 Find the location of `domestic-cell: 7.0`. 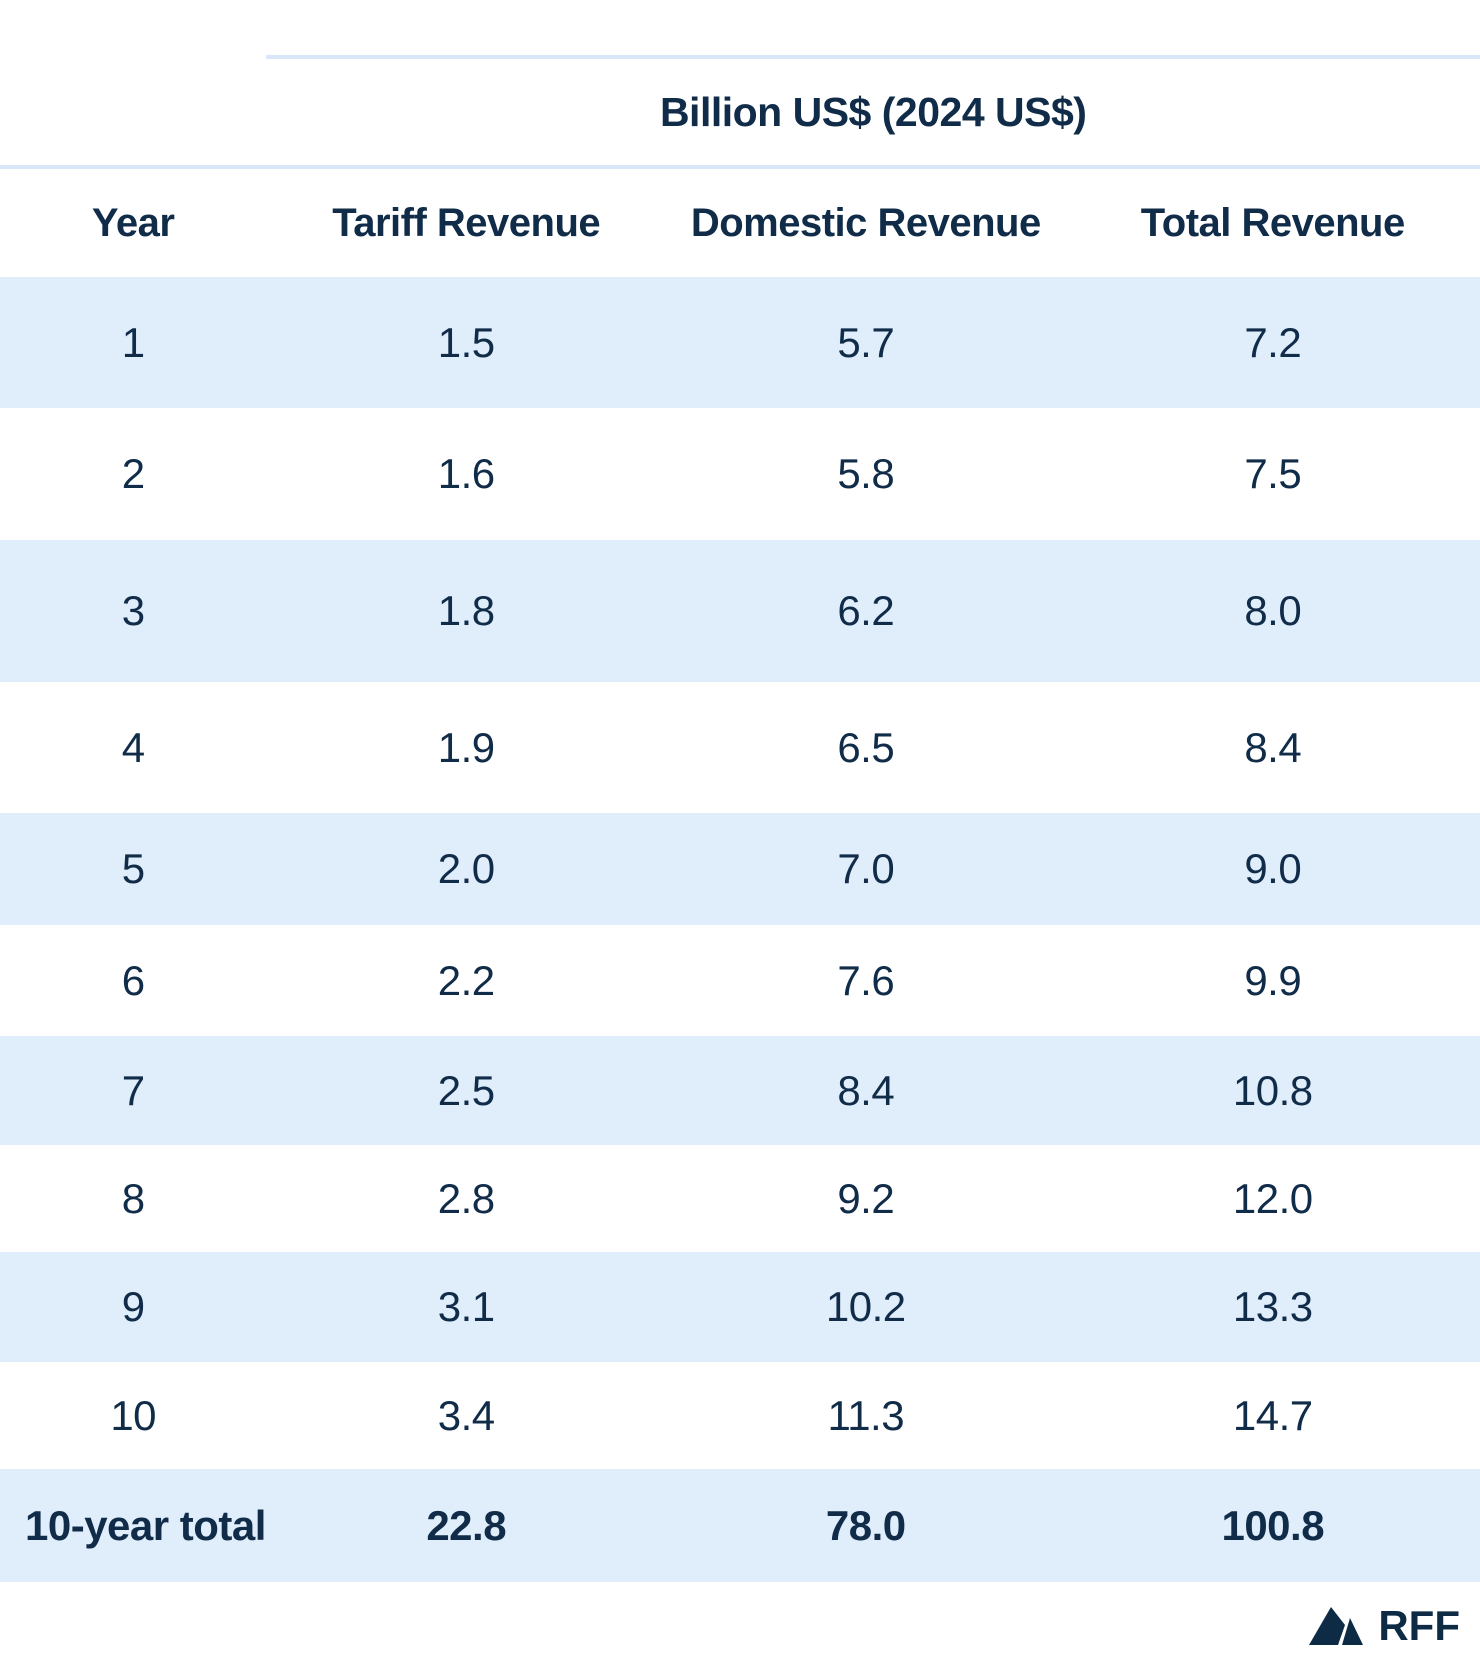

domestic-cell: 7.0 is located at coordinates (866, 868).